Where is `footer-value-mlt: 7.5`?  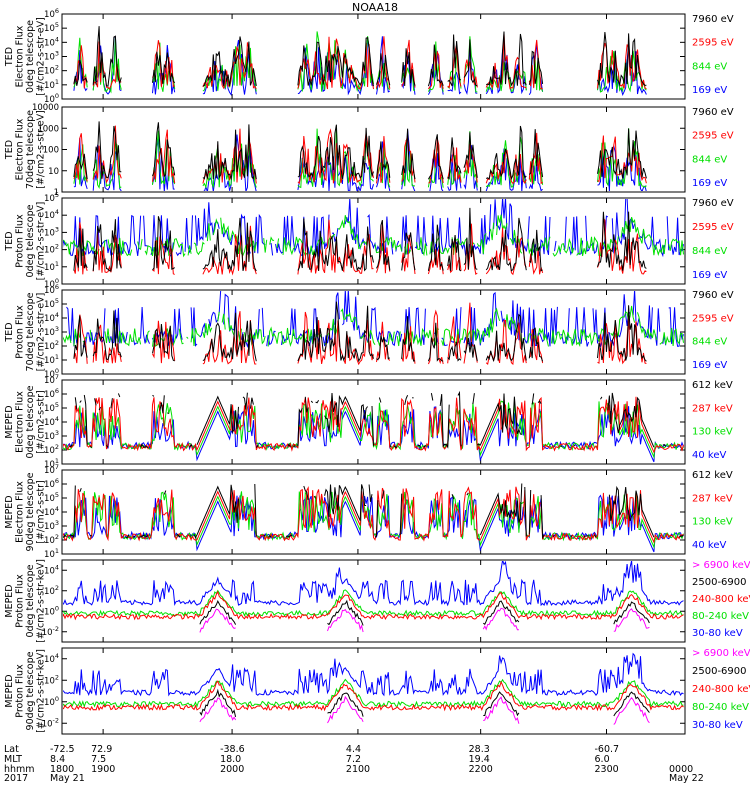 footer-value-mlt: 7.5 is located at coordinates (98, 759).